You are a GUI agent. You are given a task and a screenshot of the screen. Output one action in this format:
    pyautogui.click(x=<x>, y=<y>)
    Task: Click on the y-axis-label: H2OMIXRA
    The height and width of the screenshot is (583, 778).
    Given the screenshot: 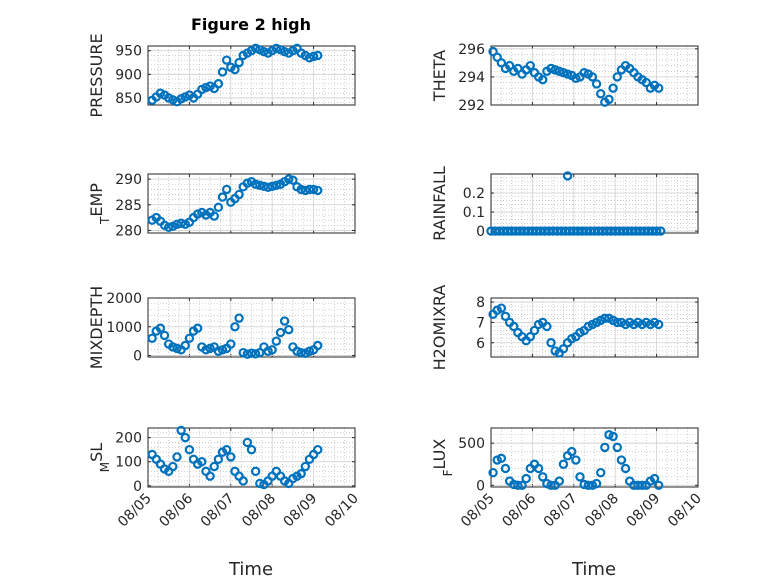 What is the action you would take?
    pyautogui.click(x=439, y=328)
    